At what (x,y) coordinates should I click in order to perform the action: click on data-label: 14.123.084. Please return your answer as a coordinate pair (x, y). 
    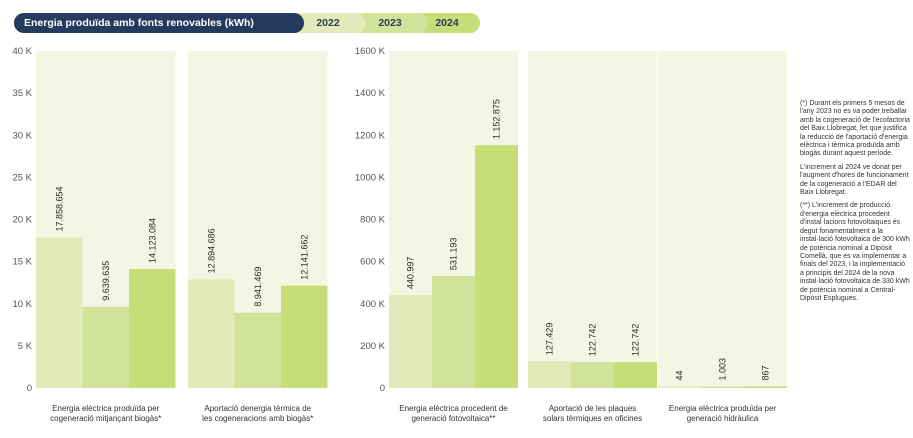
    Looking at the image, I should click on (152, 240).